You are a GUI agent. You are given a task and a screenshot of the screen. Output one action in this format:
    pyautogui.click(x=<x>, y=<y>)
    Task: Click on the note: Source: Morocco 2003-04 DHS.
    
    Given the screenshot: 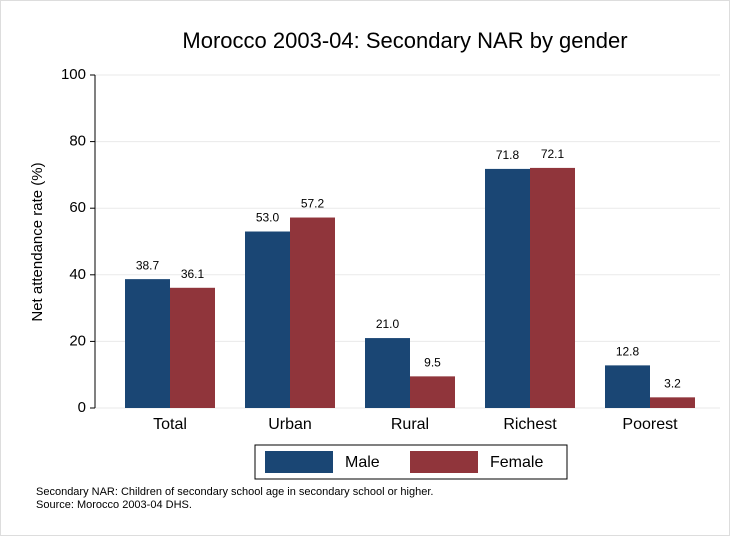 What is the action you would take?
    pyautogui.click(x=114, y=505)
    